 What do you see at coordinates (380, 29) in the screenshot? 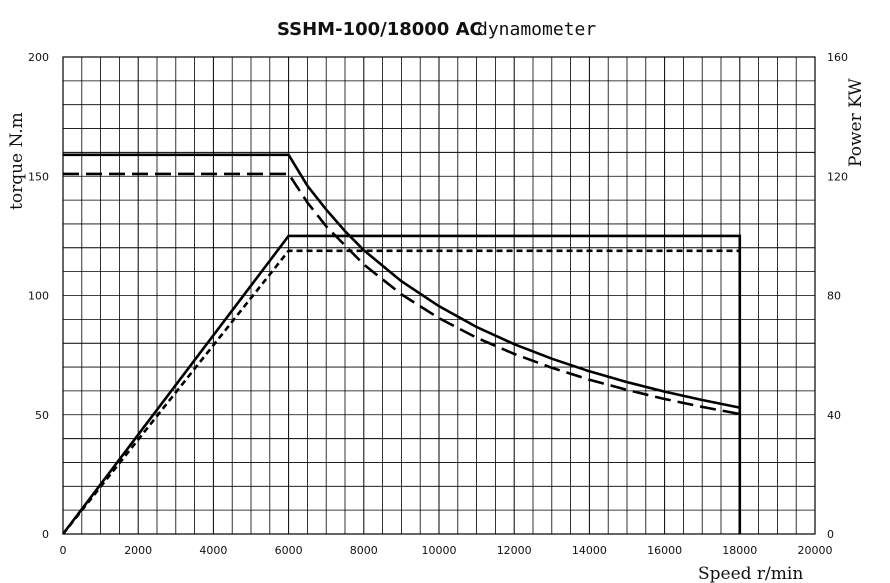
I see `chart-title: SSHM-100/18000 AC` at bounding box center [380, 29].